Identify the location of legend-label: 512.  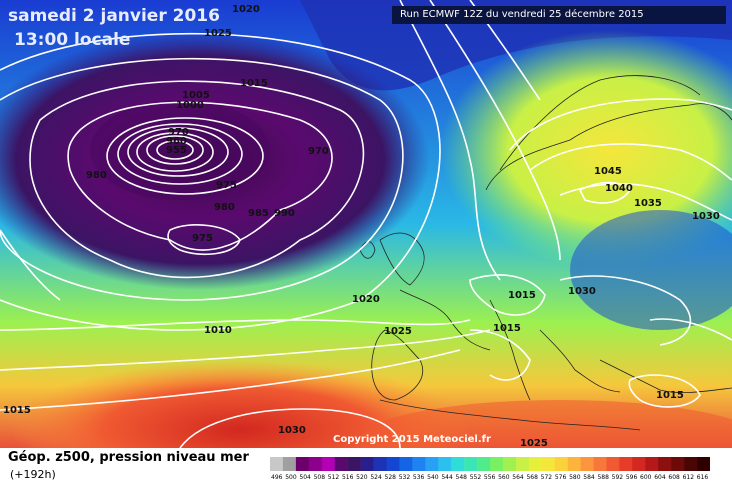
(333, 477).